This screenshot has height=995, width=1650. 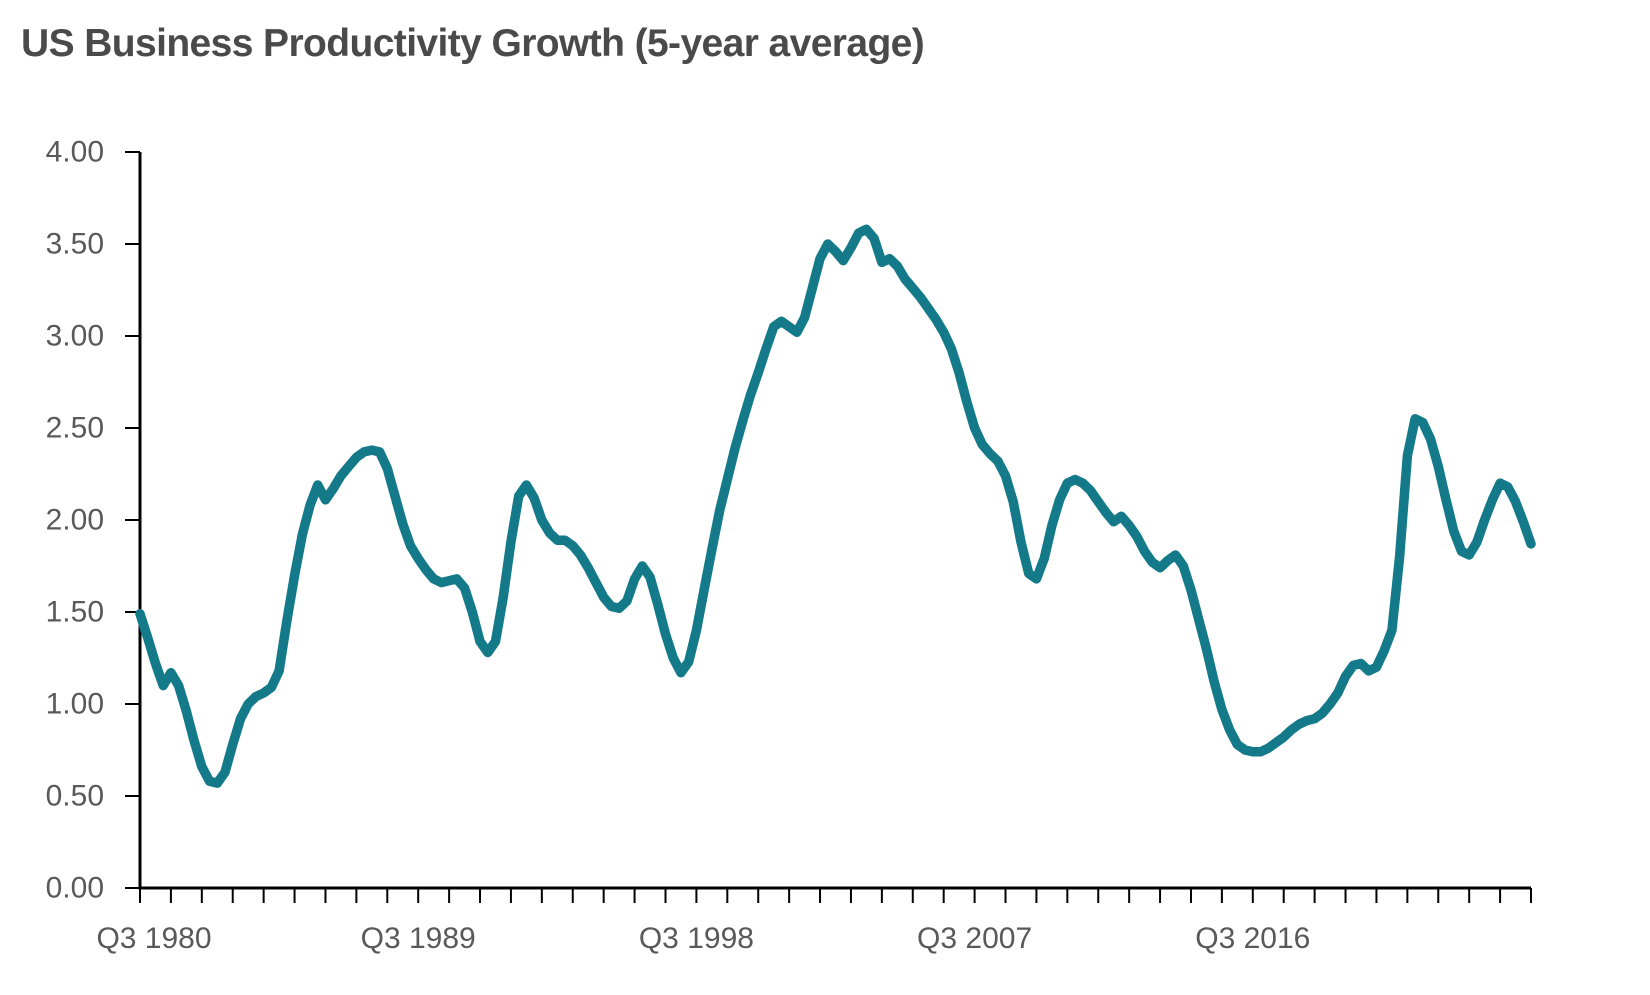 What do you see at coordinates (153, 938) in the screenshot?
I see `x-axis-tick-label: Q3 1980` at bounding box center [153, 938].